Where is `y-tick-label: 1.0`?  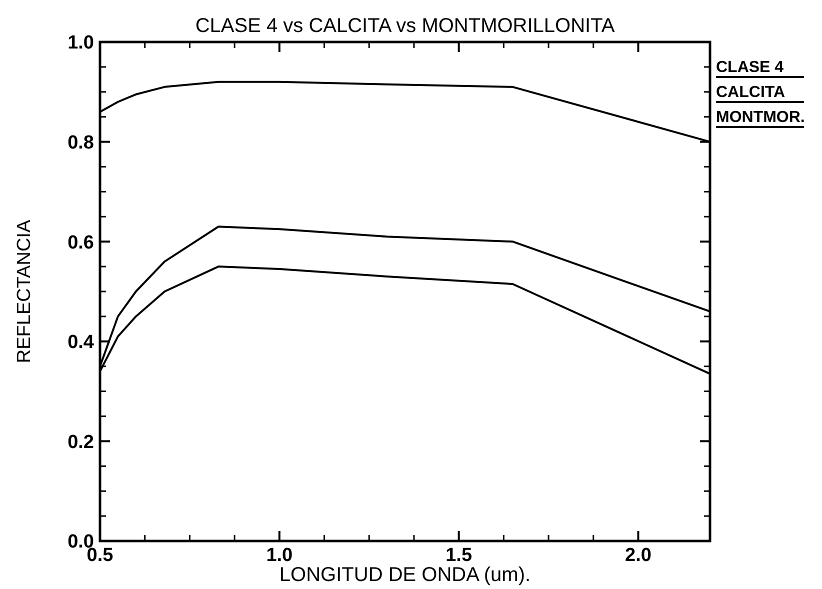
y-tick-label: 1.0 is located at coordinates (81, 43).